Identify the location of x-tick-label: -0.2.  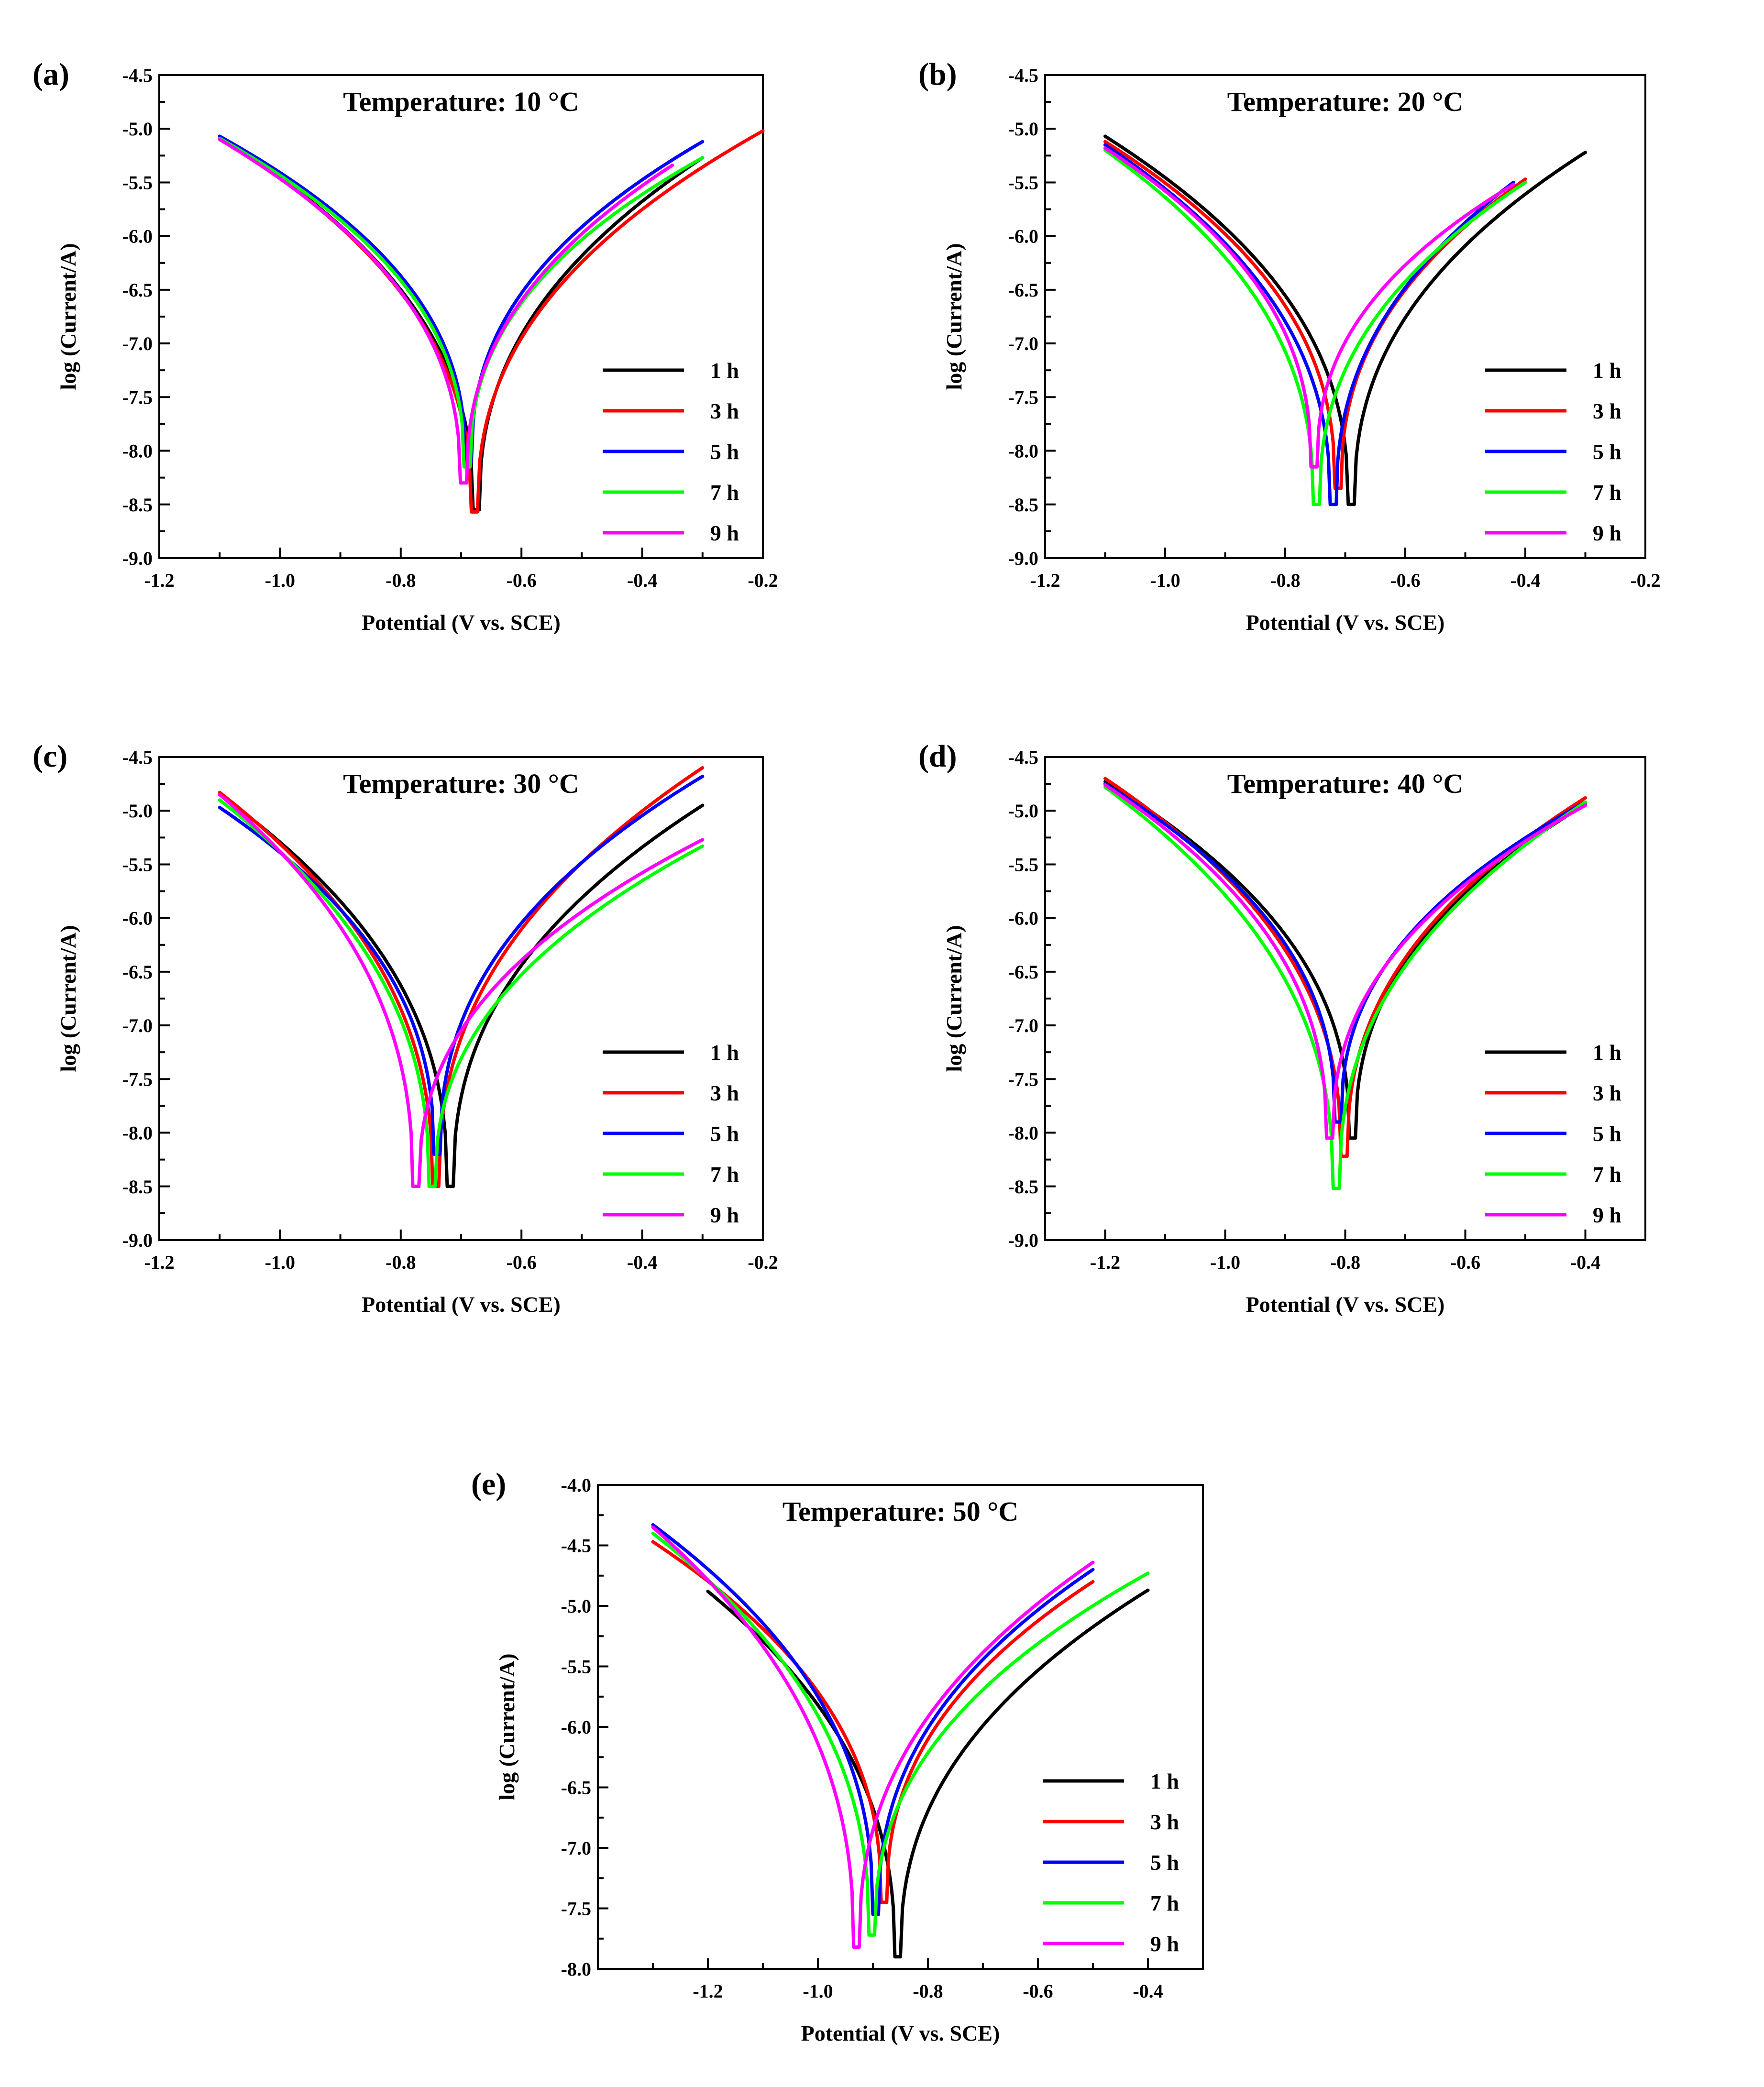
(763, 1262).